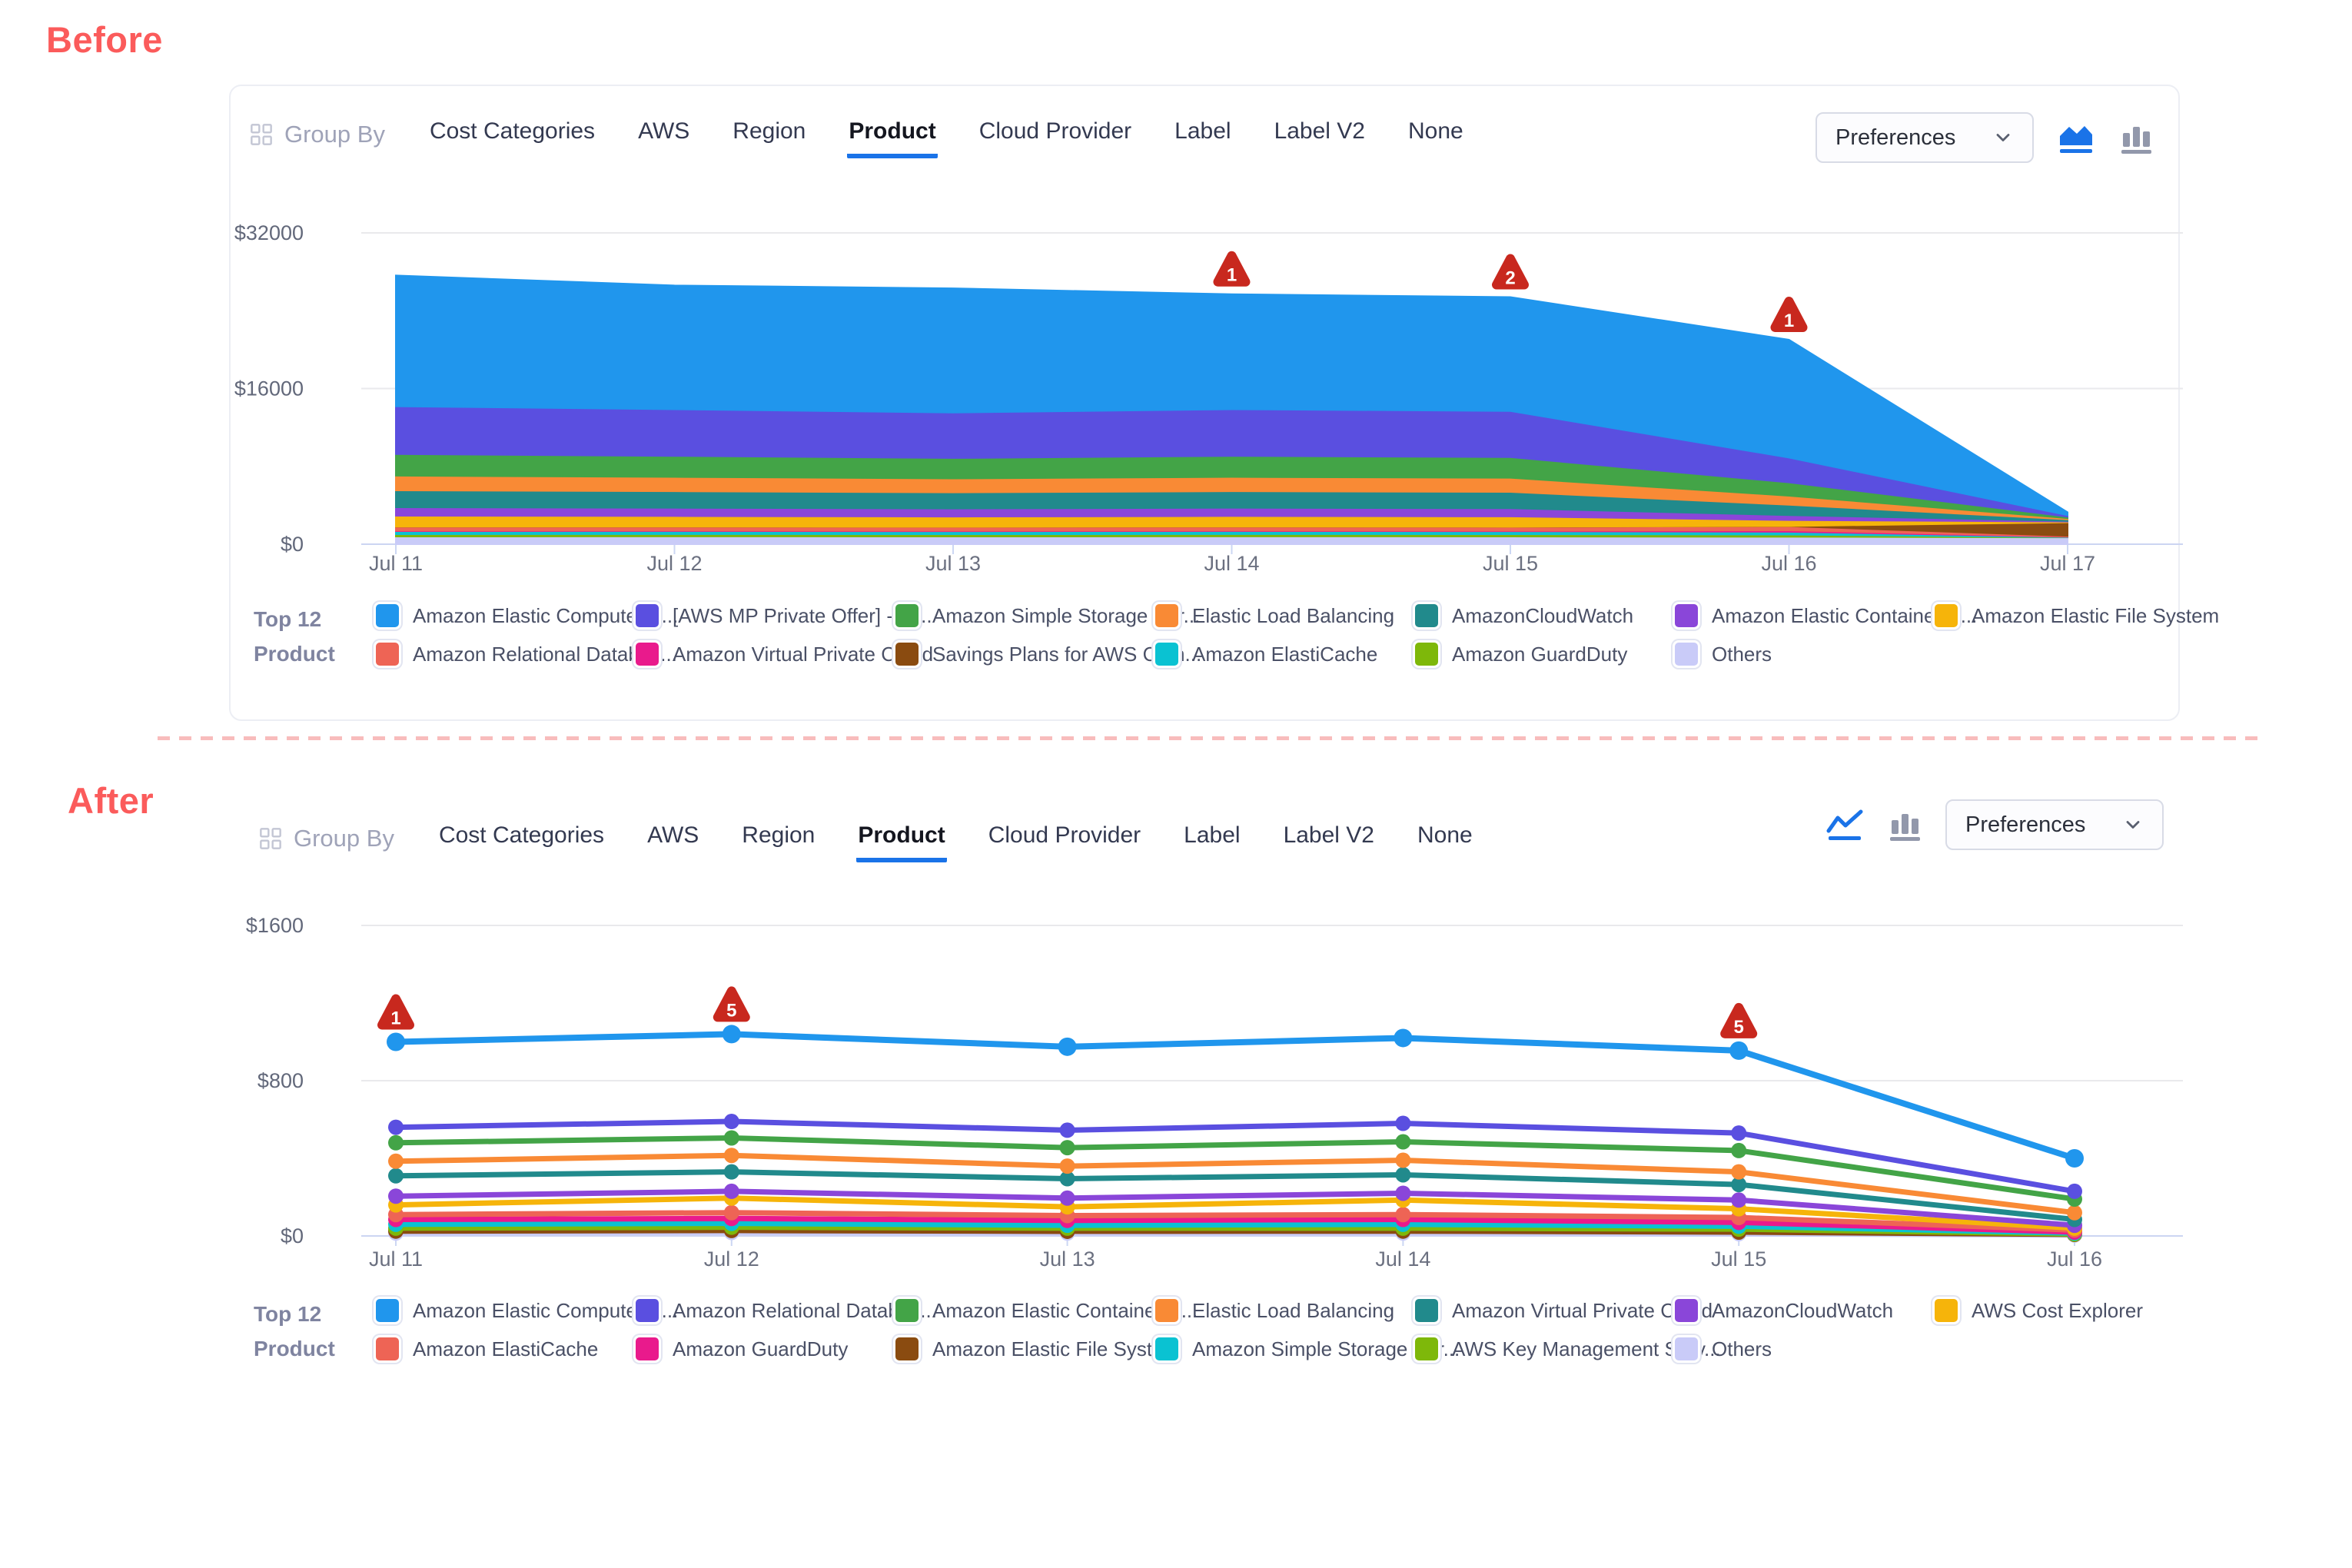 This screenshot has height=1568, width=2352. I want to click on line-chart-icon, so click(1844, 825).